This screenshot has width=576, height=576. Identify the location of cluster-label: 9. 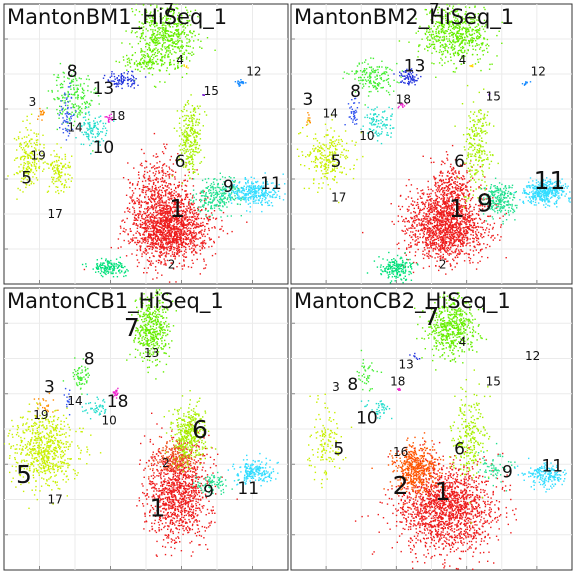
(228, 187).